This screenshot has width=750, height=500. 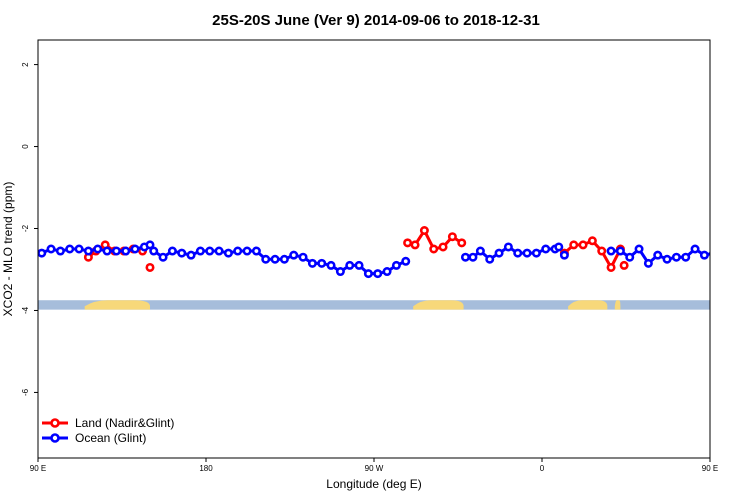 I want to click on x-tick-label: 0, so click(x=542, y=468).